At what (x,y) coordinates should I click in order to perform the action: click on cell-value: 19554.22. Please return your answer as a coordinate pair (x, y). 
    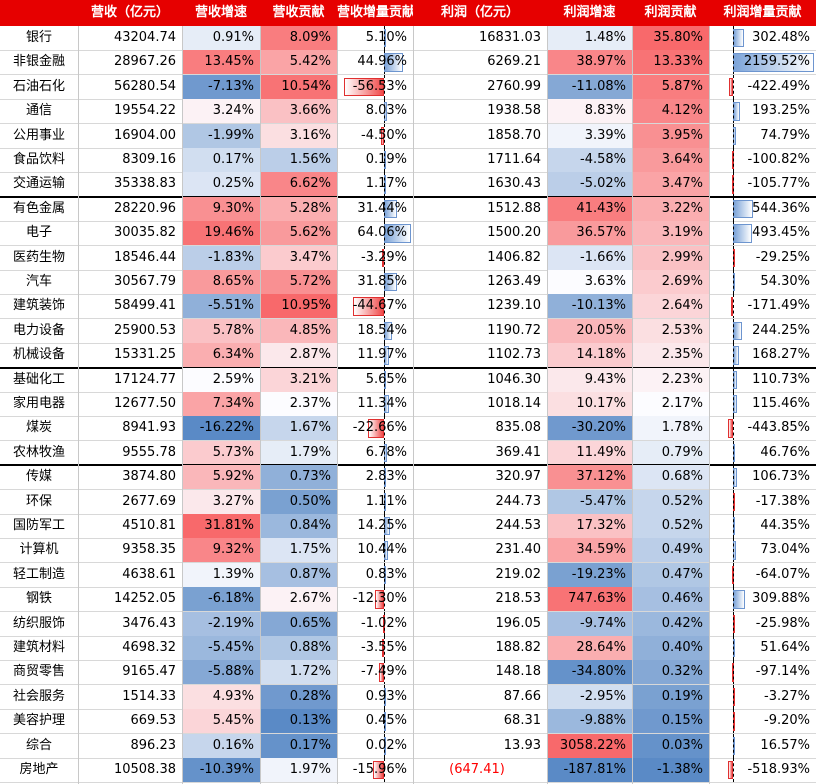
    Looking at the image, I should click on (144, 111).